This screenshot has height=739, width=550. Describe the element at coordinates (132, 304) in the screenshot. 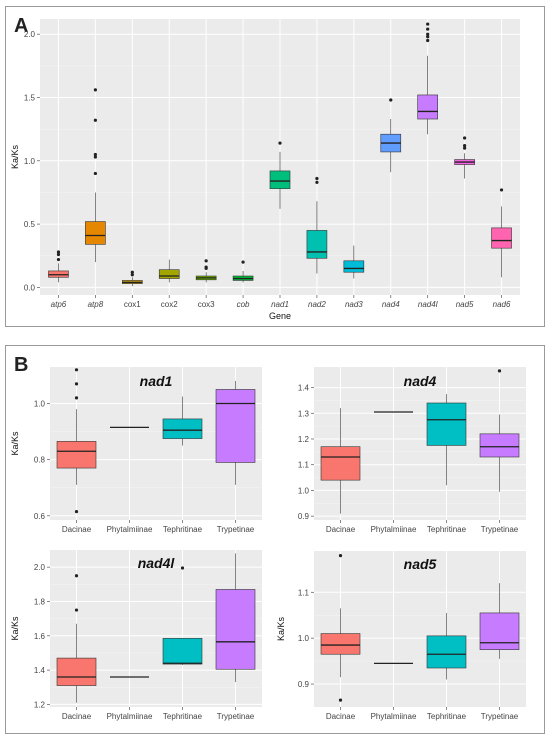

I see `x-tick-label: cox1` at that location.